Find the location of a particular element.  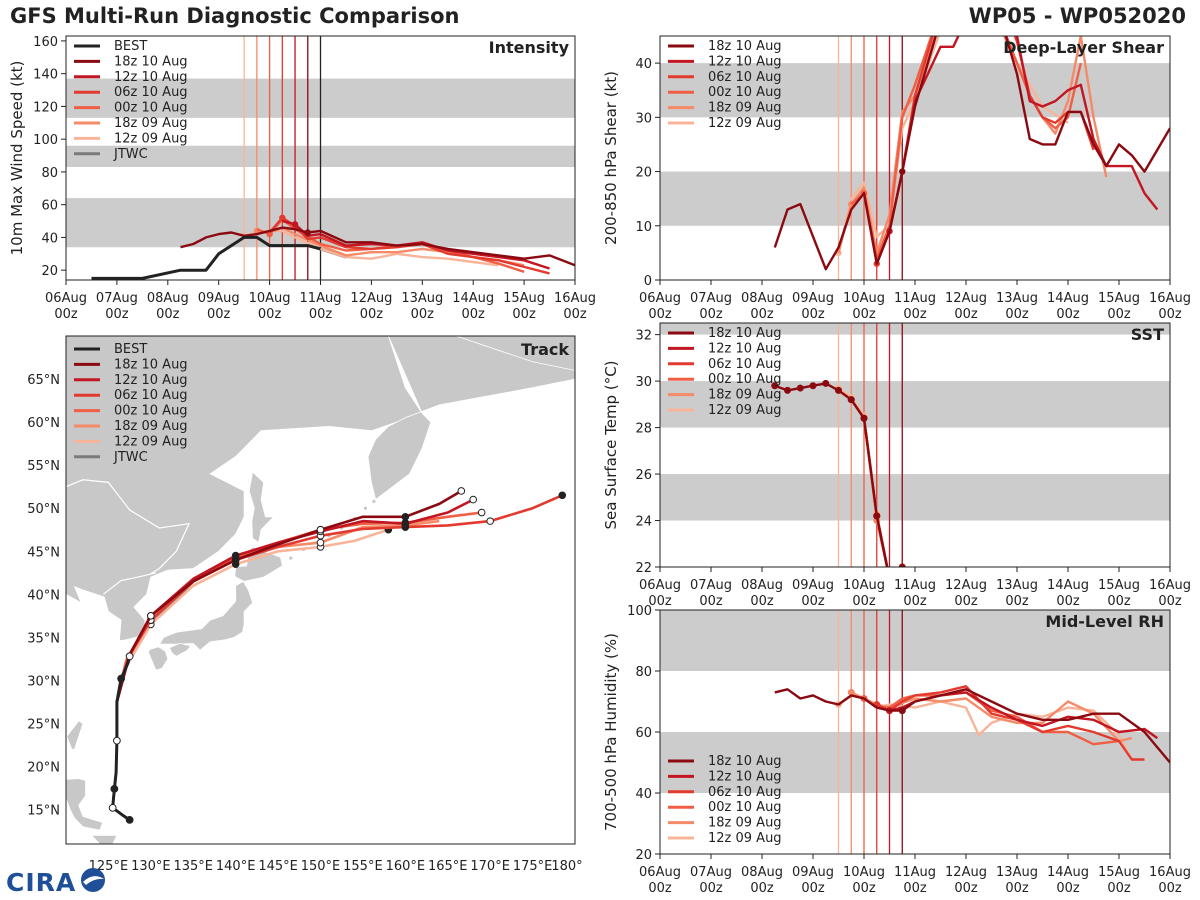

intensity-ytick-label: 160 is located at coordinates (45, 42).